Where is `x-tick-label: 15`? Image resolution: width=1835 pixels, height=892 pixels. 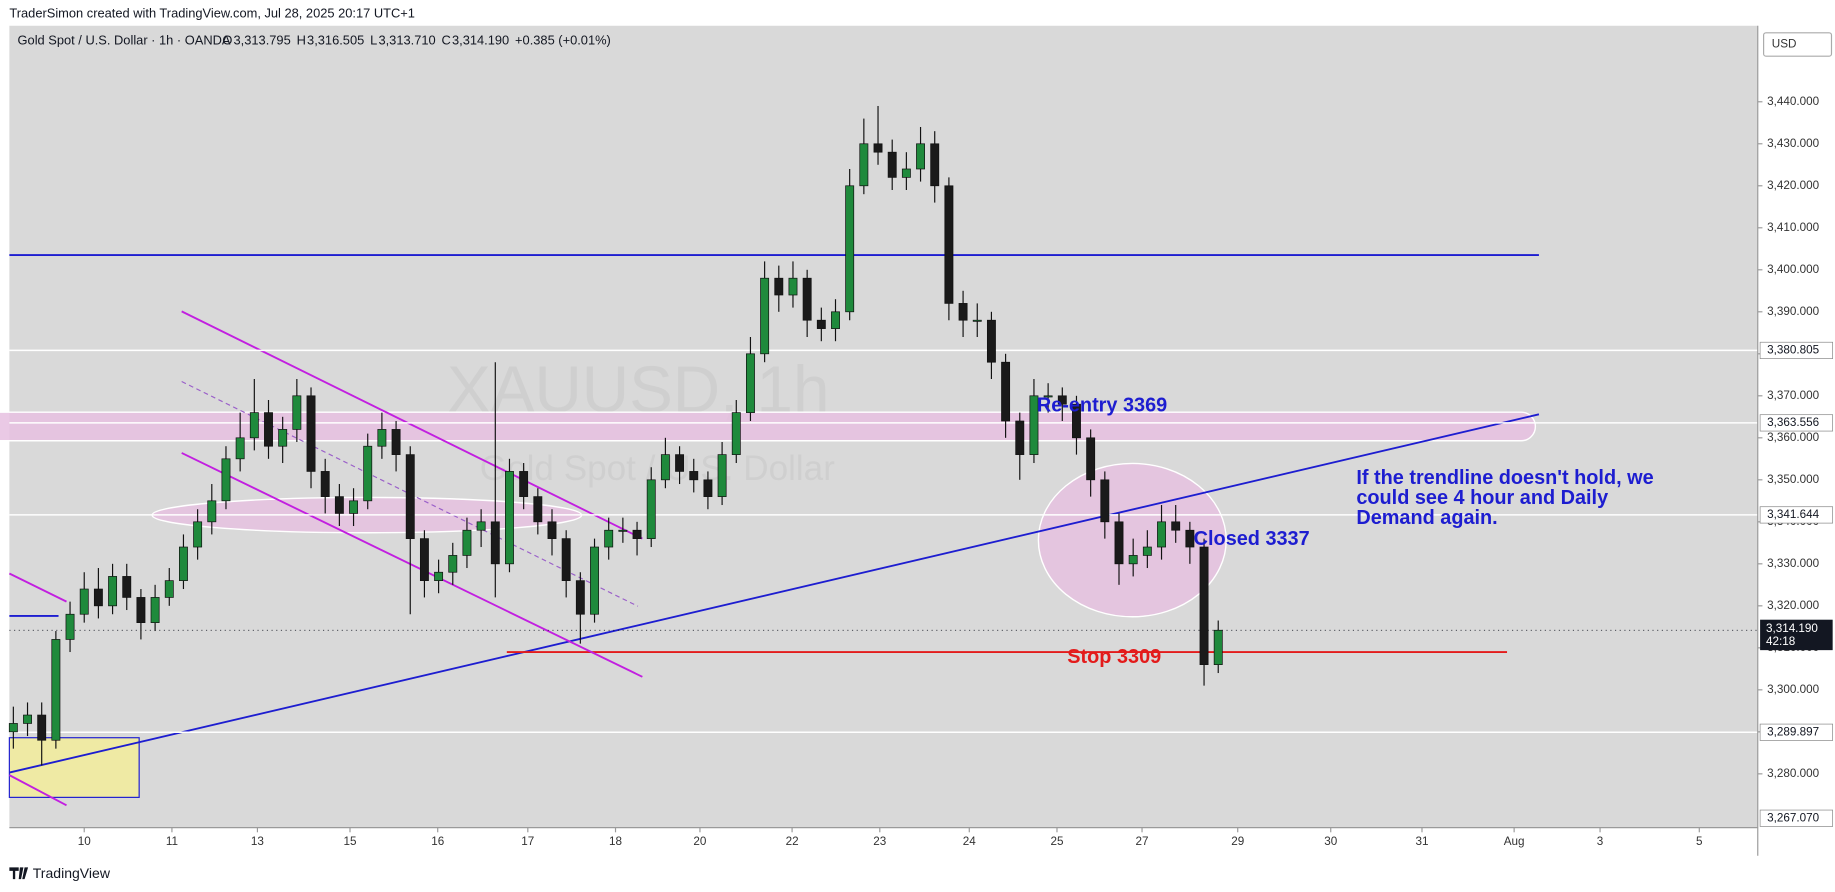 x-tick-label: 15 is located at coordinates (349, 841).